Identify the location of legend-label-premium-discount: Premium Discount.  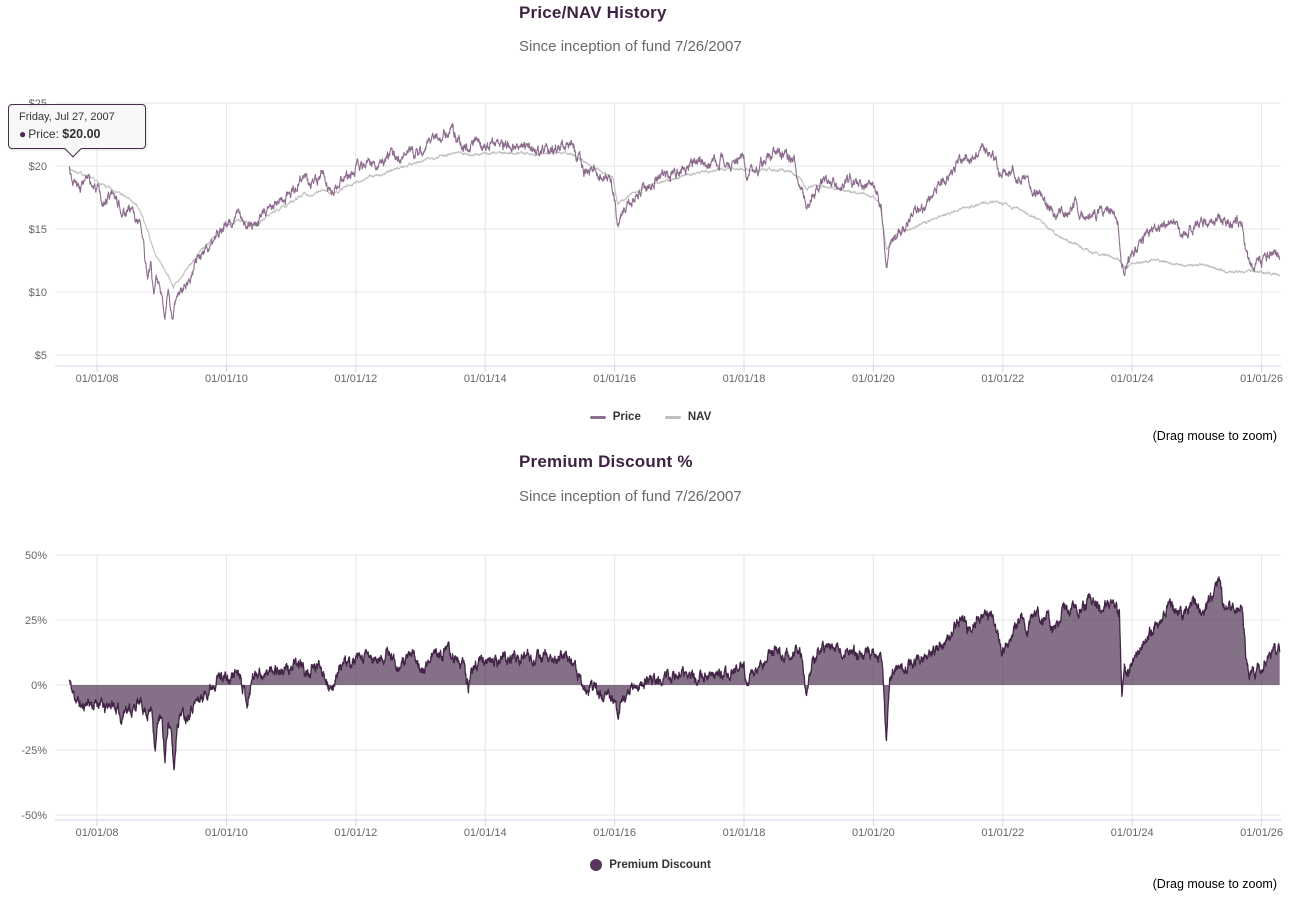
(660, 865).